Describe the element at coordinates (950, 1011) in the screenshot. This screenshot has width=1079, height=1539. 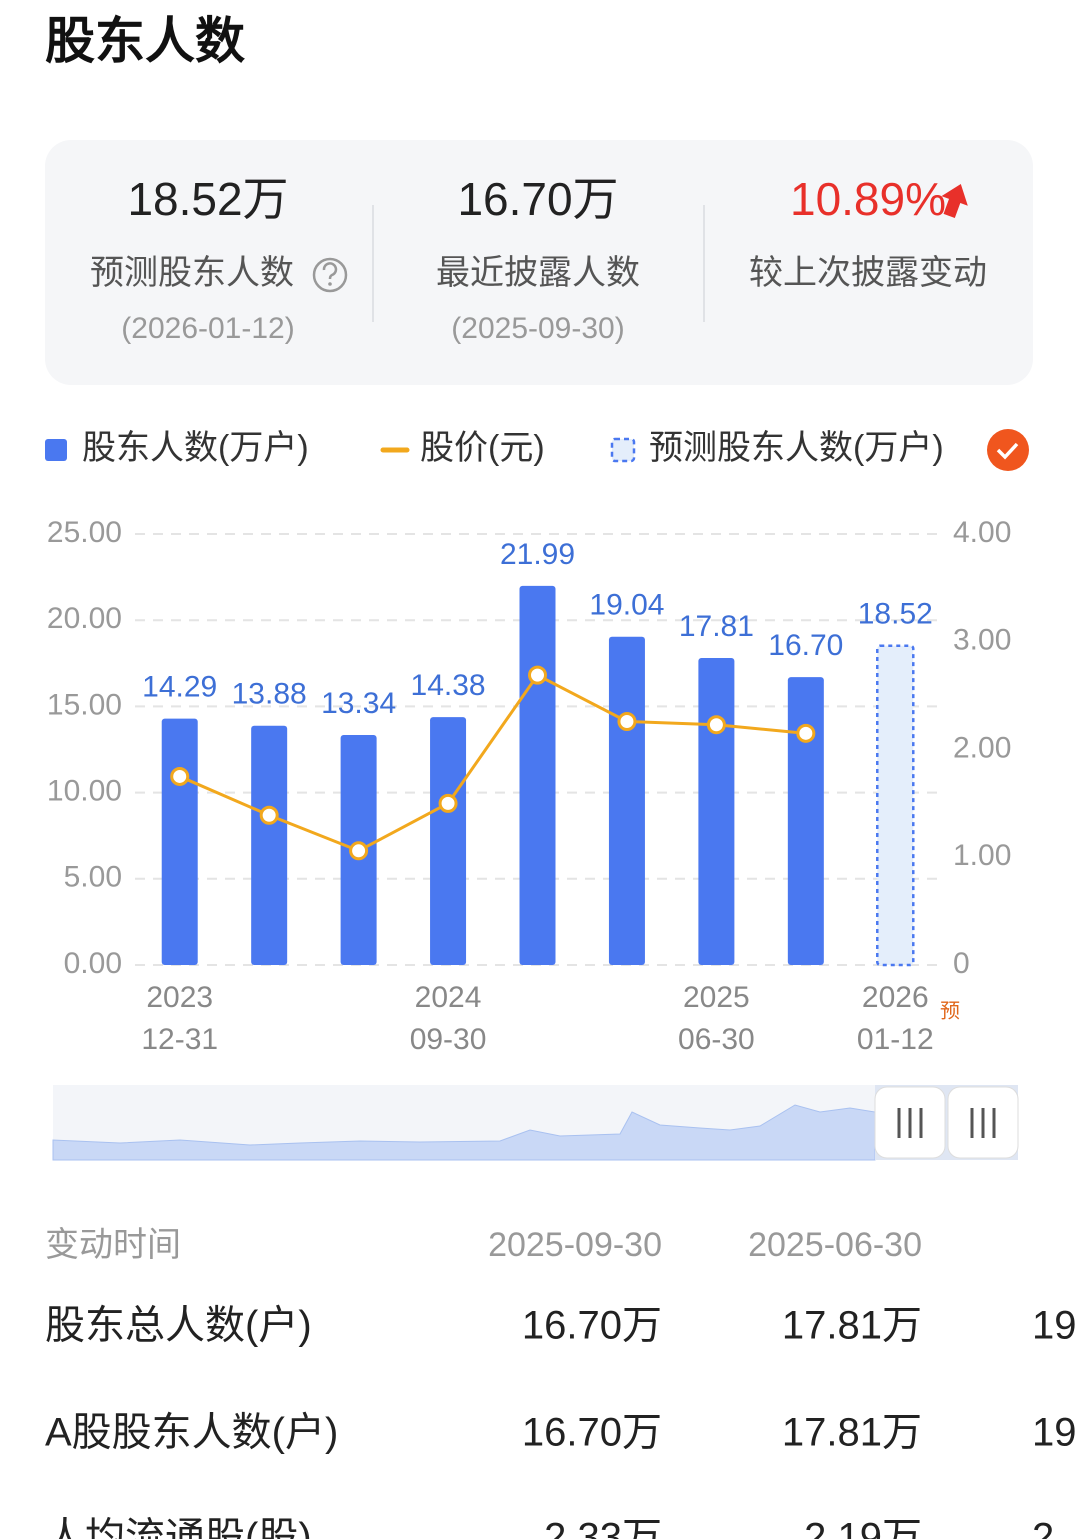
I see `annotation: 预` at that location.